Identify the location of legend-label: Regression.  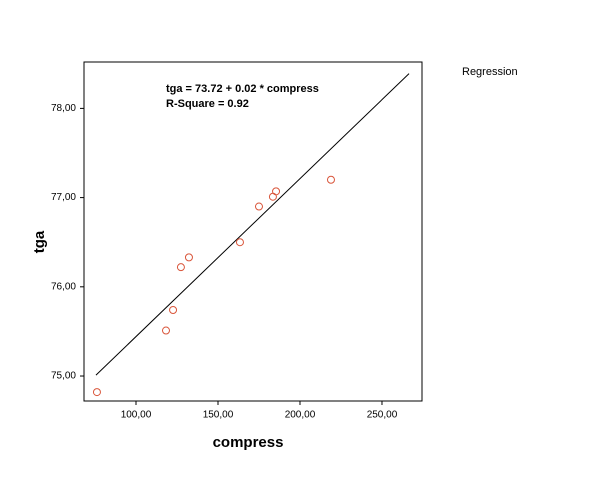
(490, 72).